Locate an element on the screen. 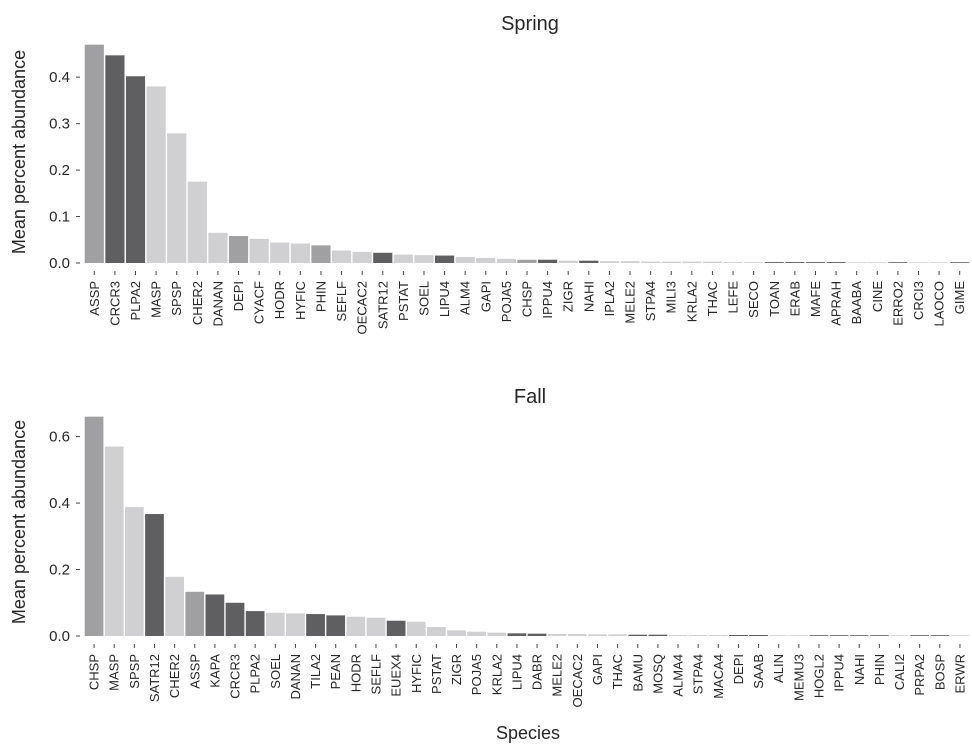 The image size is (972, 747). spring-x-tick-label: CHER2 is located at coordinates (197, 303).